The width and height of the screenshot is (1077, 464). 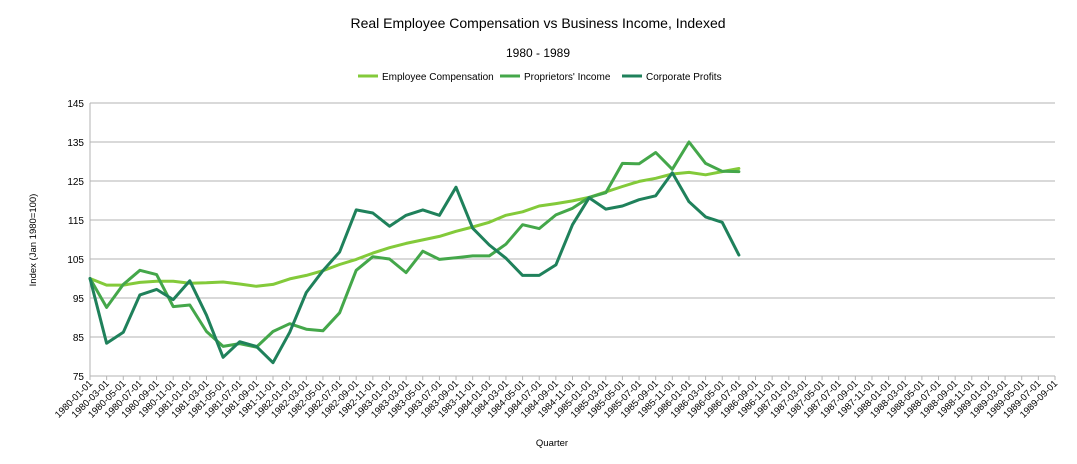 What do you see at coordinates (79, 377) in the screenshot?
I see `y-tick-label: 75` at bounding box center [79, 377].